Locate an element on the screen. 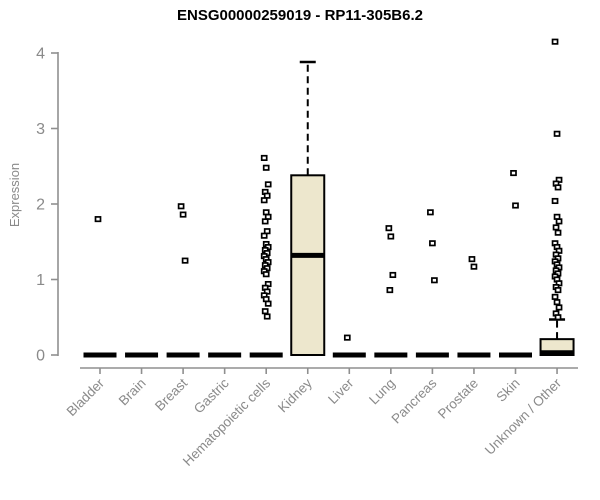 This screenshot has width=600, height=500. y-tick-label: 1 is located at coordinates (40, 280).